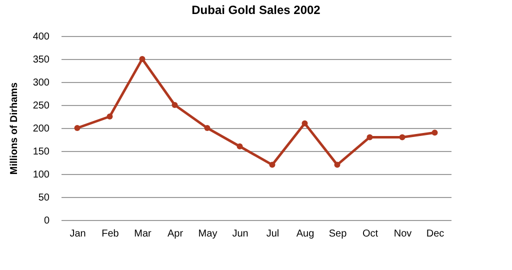 This screenshot has height=270, width=512. I want to click on x-tick-label: Oct, so click(370, 234).